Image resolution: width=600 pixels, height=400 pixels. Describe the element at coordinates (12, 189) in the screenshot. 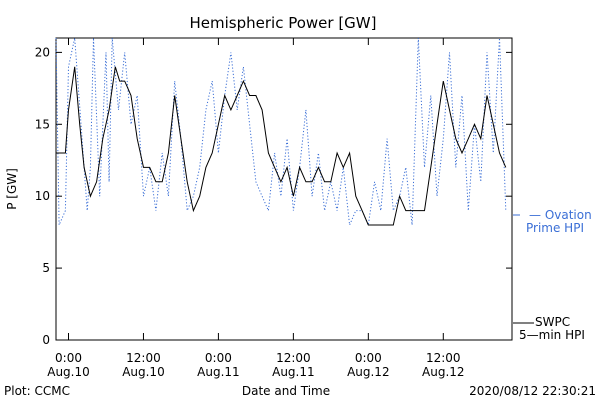

I see `y-axis-label: P [GW]` at that location.